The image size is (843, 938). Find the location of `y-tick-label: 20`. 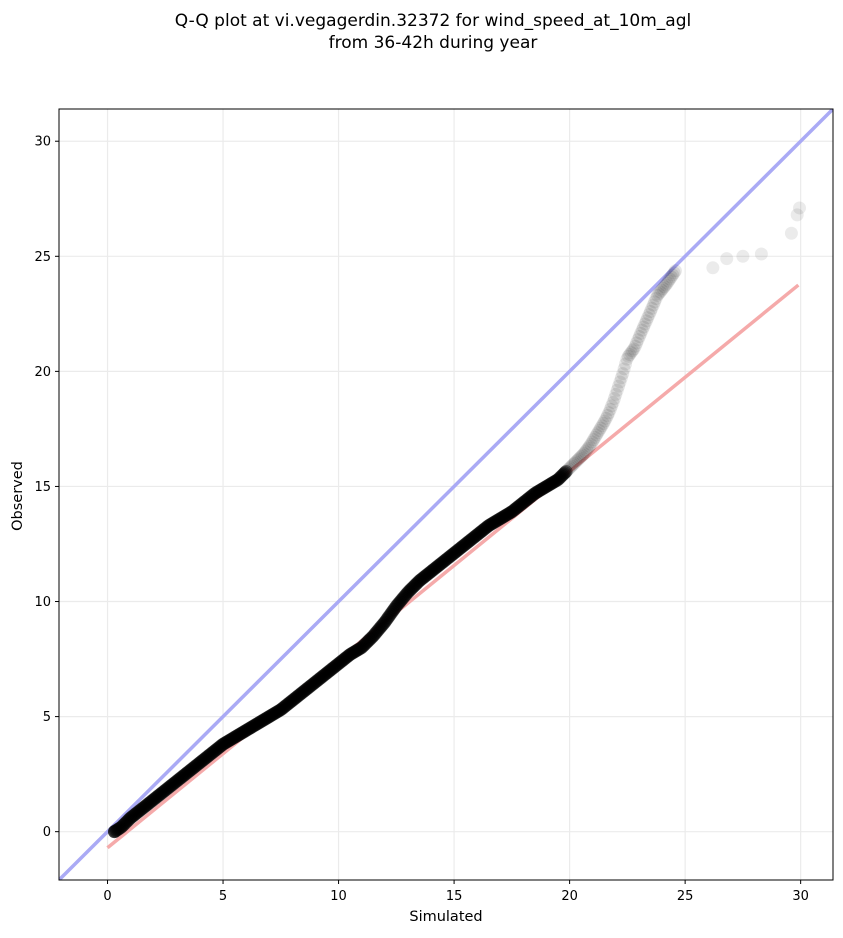

y-tick-label: 20 is located at coordinates (42, 372).